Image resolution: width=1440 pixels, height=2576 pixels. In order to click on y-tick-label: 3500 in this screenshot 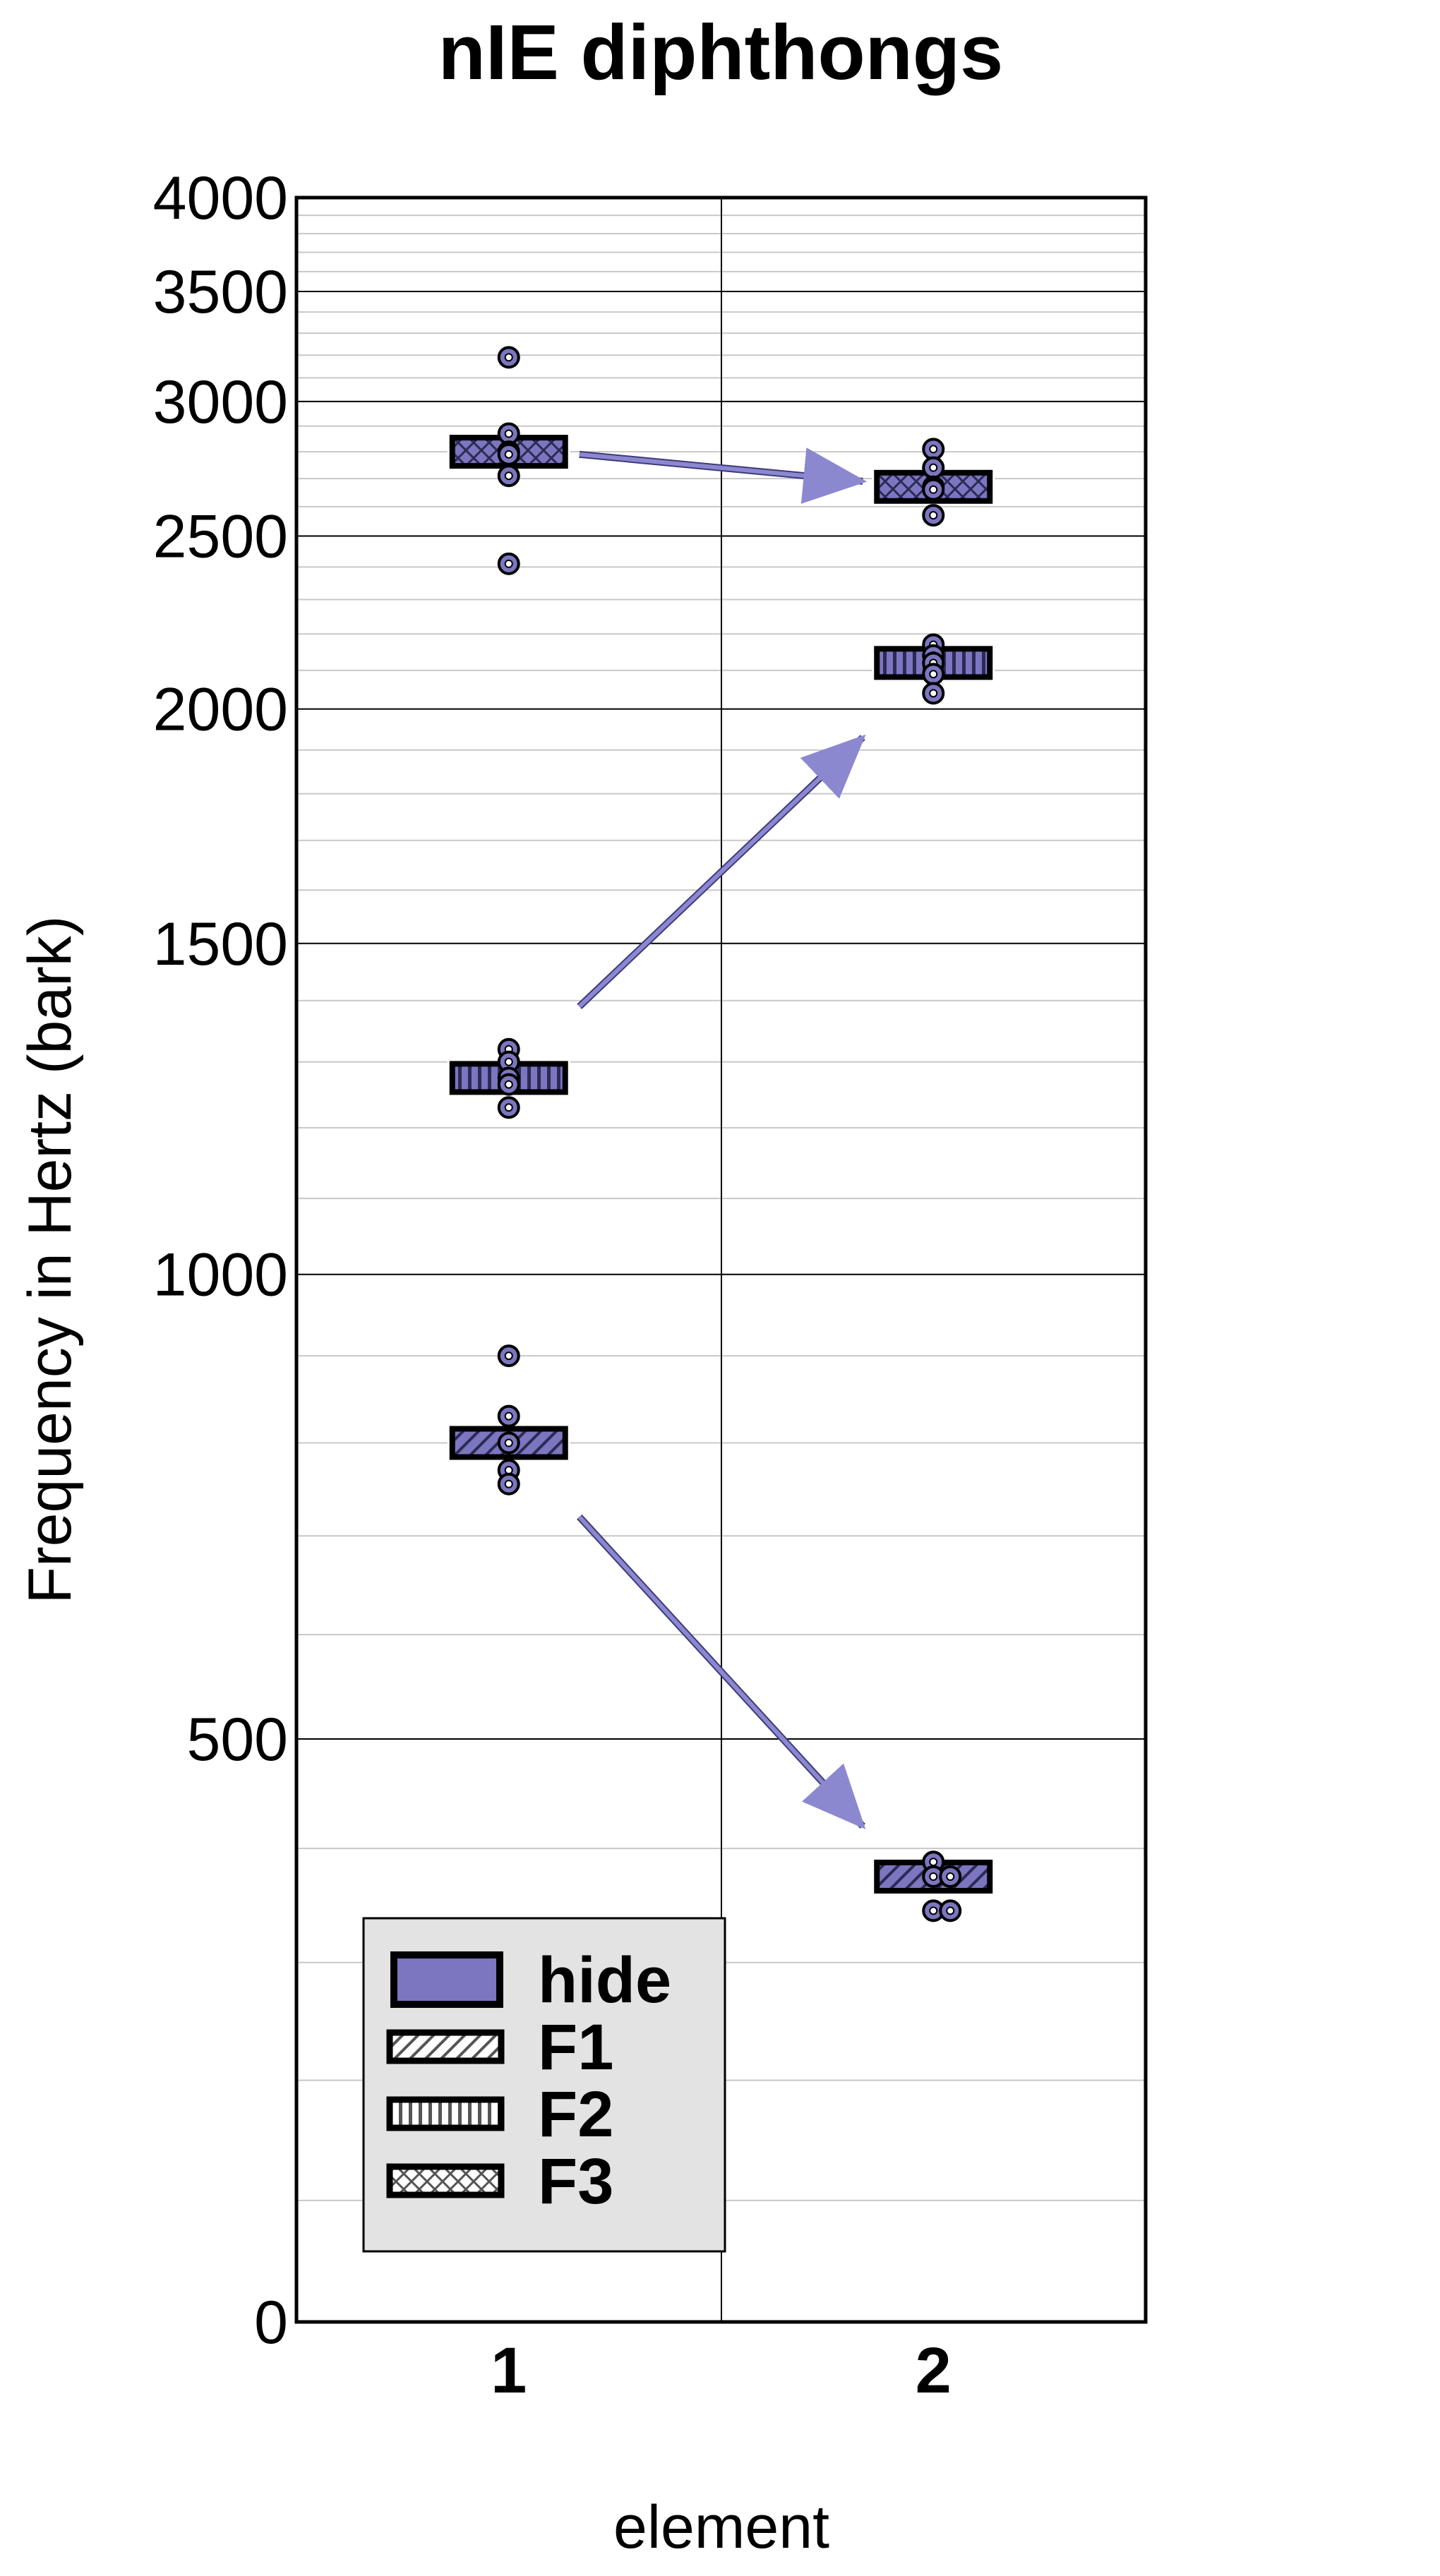, I will do `click(221, 292)`.